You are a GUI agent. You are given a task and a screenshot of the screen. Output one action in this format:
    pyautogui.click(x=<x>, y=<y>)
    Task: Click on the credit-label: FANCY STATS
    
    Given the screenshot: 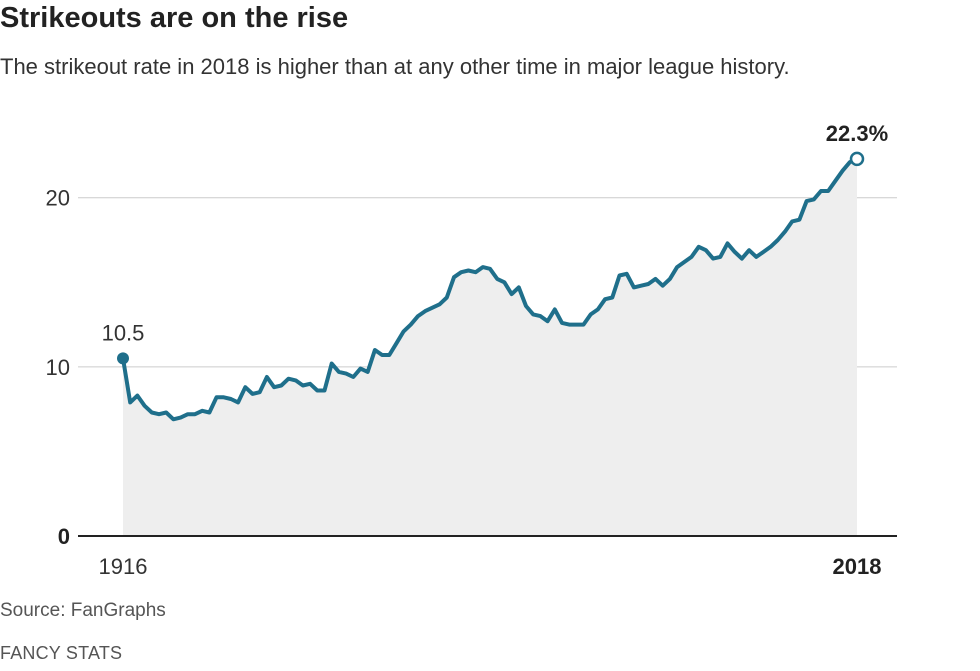 What is the action you would take?
    pyautogui.click(x=61, y=653)
    